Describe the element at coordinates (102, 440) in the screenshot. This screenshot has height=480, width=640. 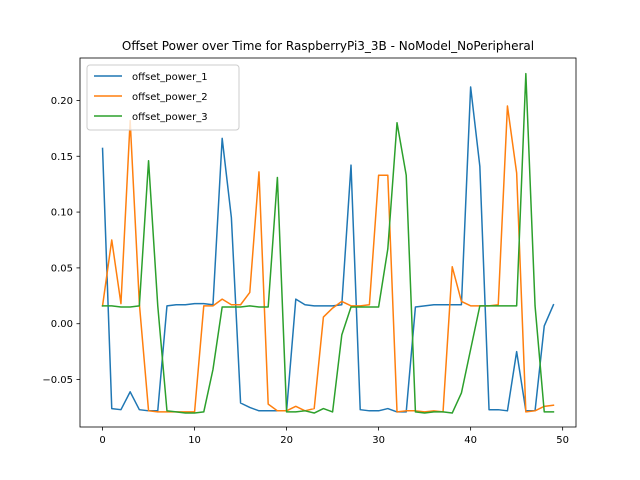
I see `x-tick-label: 0` at that location.